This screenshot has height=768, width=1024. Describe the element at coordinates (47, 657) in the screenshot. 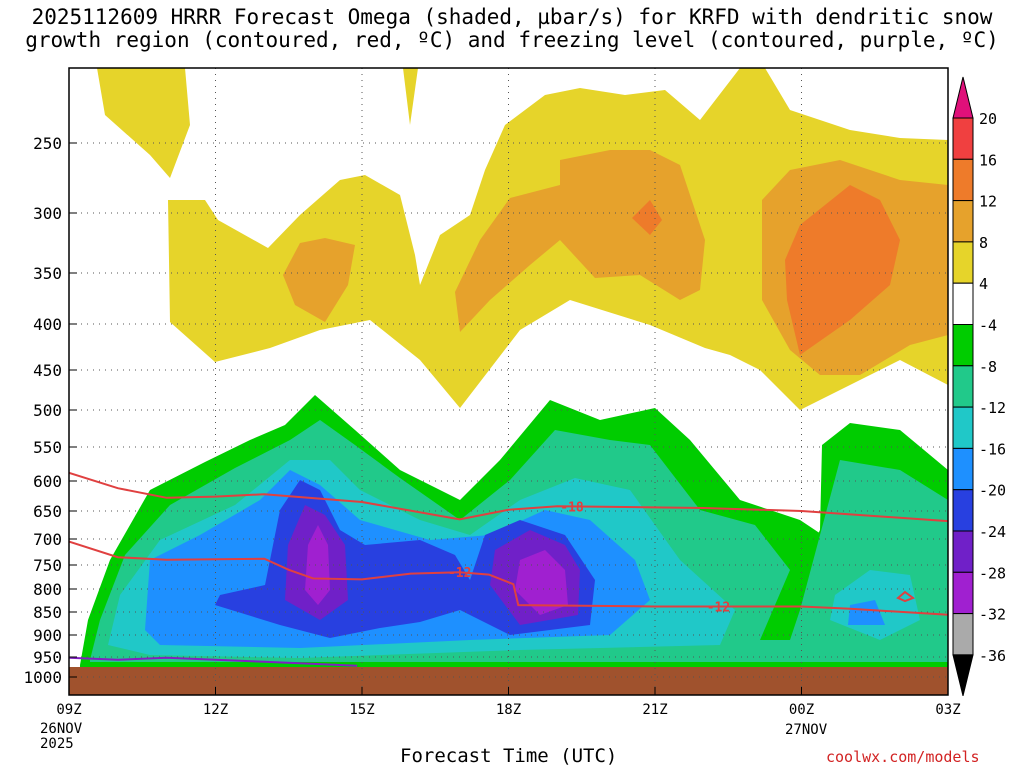

I see `y-tick-label: 950` at that location.